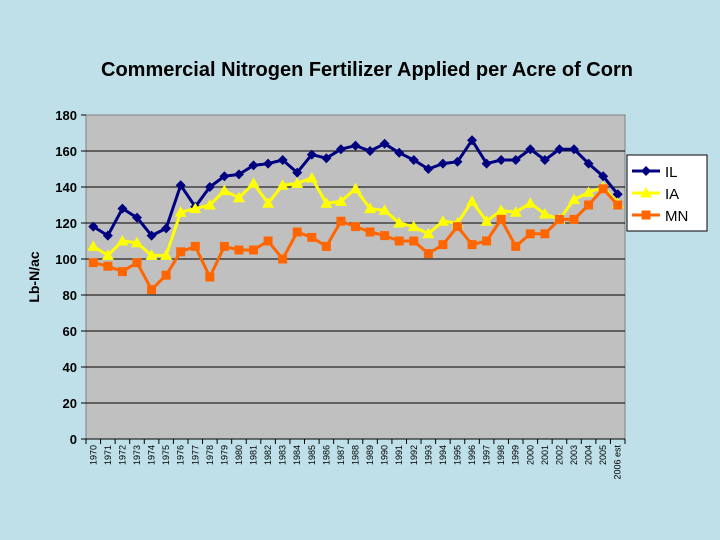 This screenshot has height=540, width=720. I want to click on x-tick-label: 2006 est, so click(618, 462).